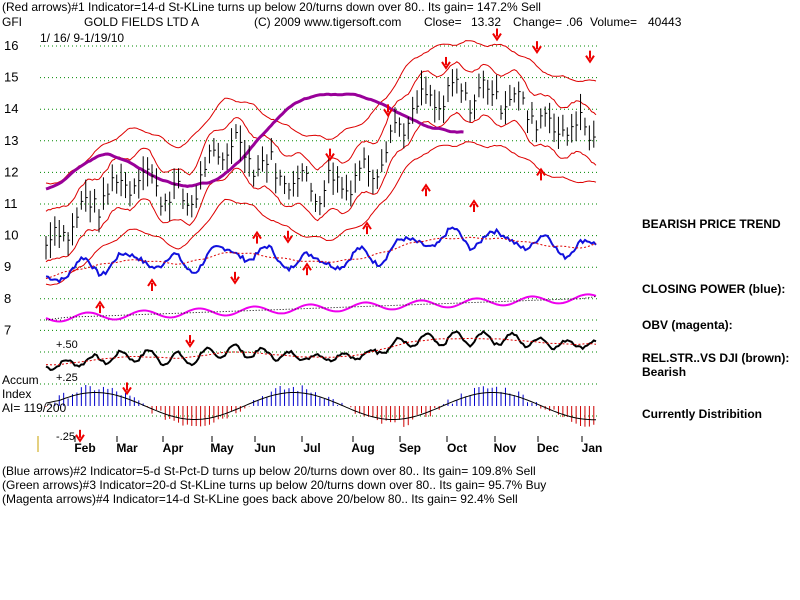  I want to click on y-tick-label: 16, so click(11, 45).